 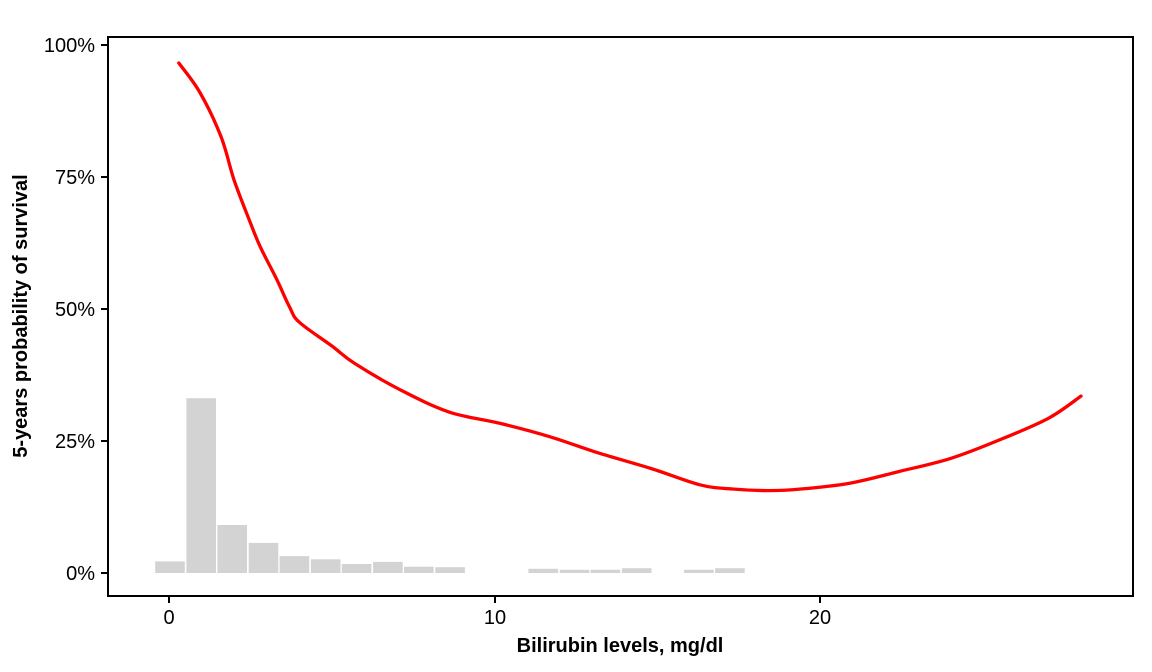 What do you see at coordinates (69, 46) in the screenshot?
I see `y-axis-tick-label: 100%` at bounding box center [69, 46].